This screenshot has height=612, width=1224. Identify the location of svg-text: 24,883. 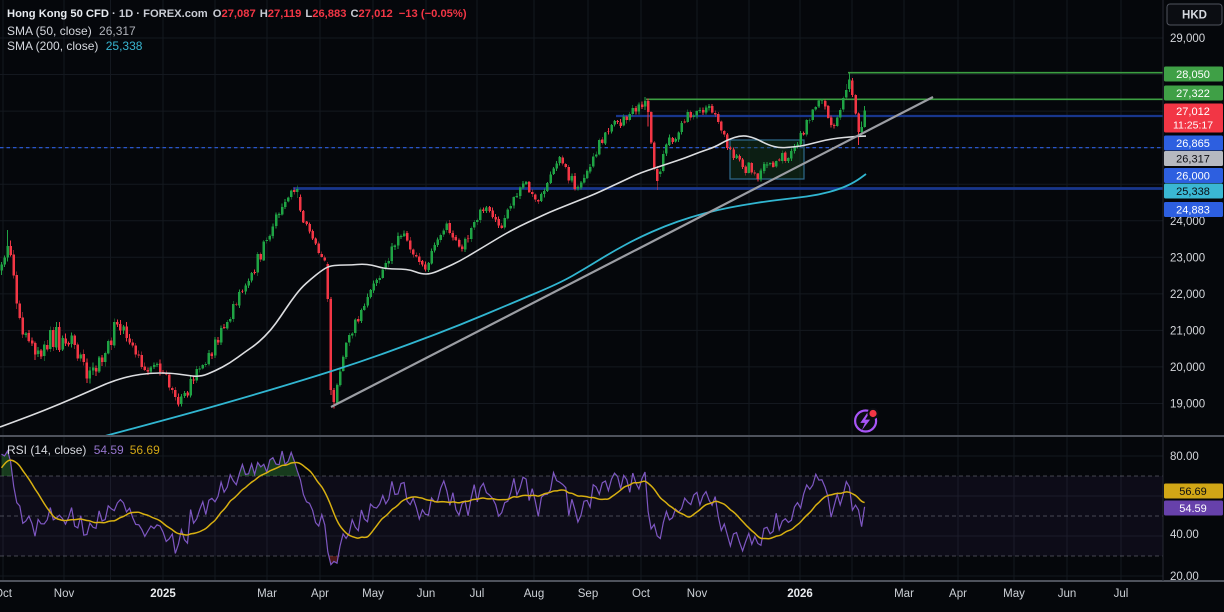
(1193, 211).